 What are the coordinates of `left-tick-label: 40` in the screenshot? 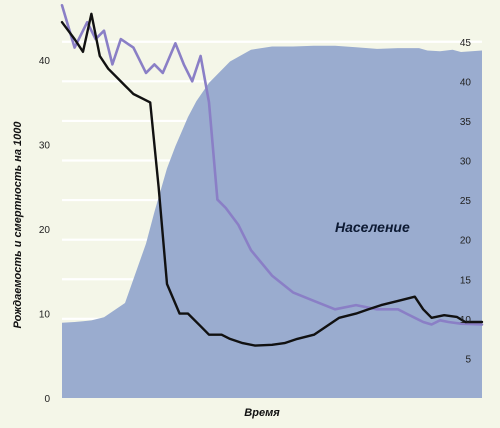 It's located at (45, 61).